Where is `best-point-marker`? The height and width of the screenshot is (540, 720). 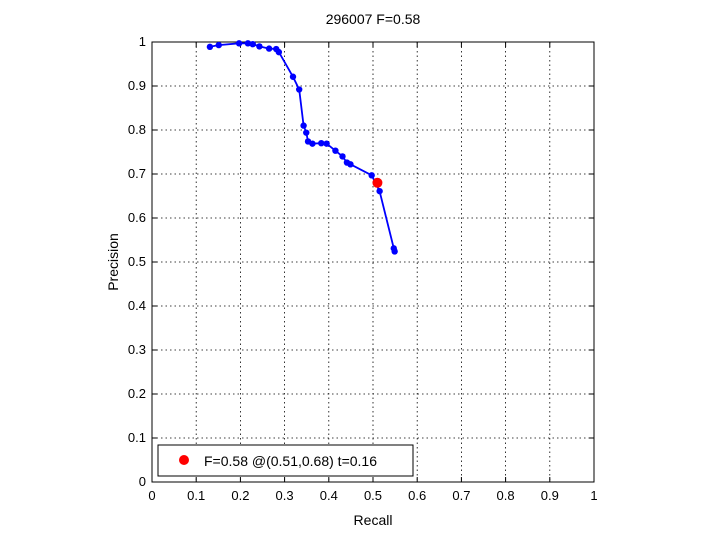 best-point-marker is located at coordinates (377, 182).